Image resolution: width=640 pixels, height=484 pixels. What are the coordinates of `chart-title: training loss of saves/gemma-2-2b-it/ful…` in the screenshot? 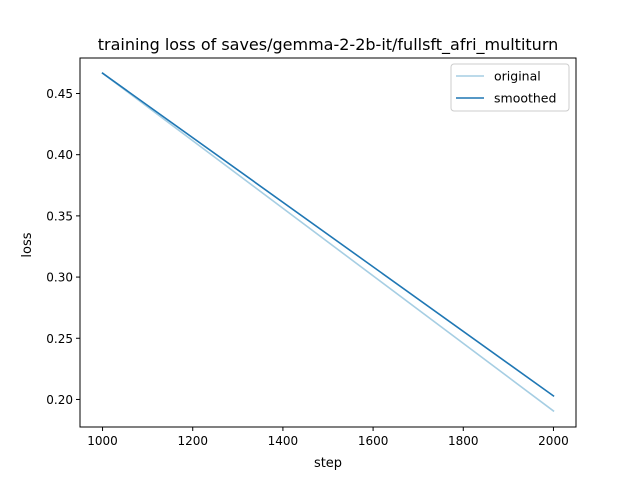 It's located at (328, 45).